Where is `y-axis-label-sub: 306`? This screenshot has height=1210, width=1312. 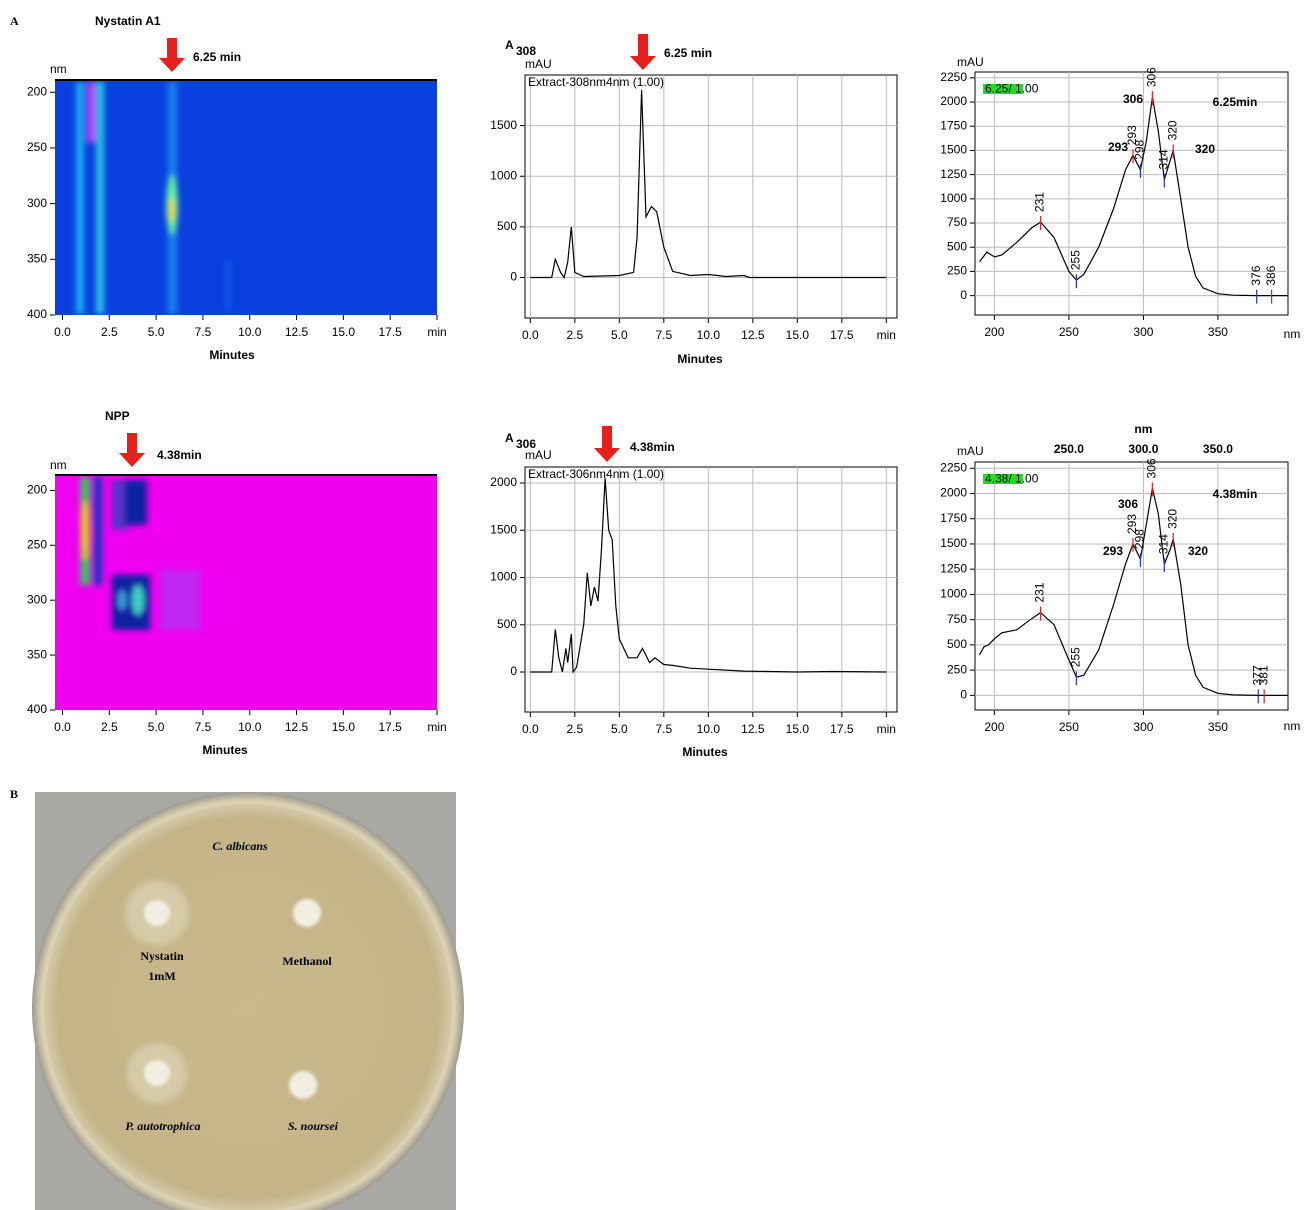 y-axis-label-sub: 306 is located at coordinates (526, 444).